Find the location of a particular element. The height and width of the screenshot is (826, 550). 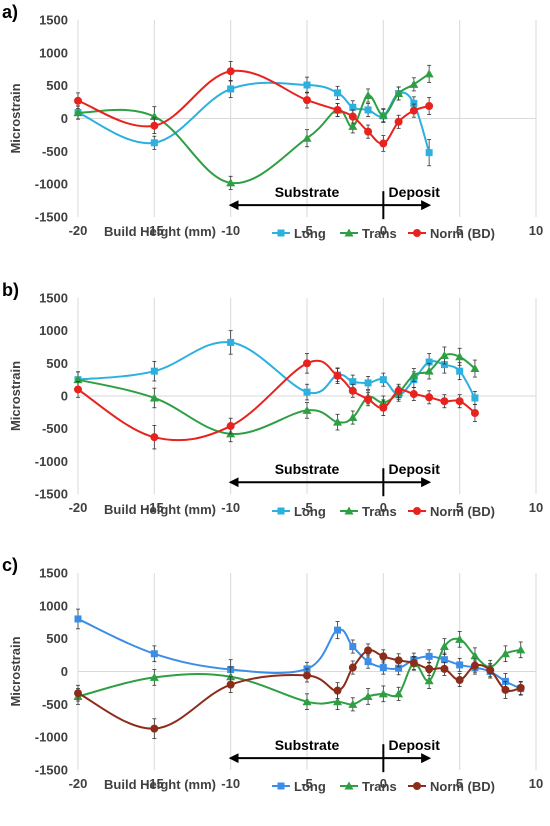

series-norm-bd is located at coordinates (299, 691).